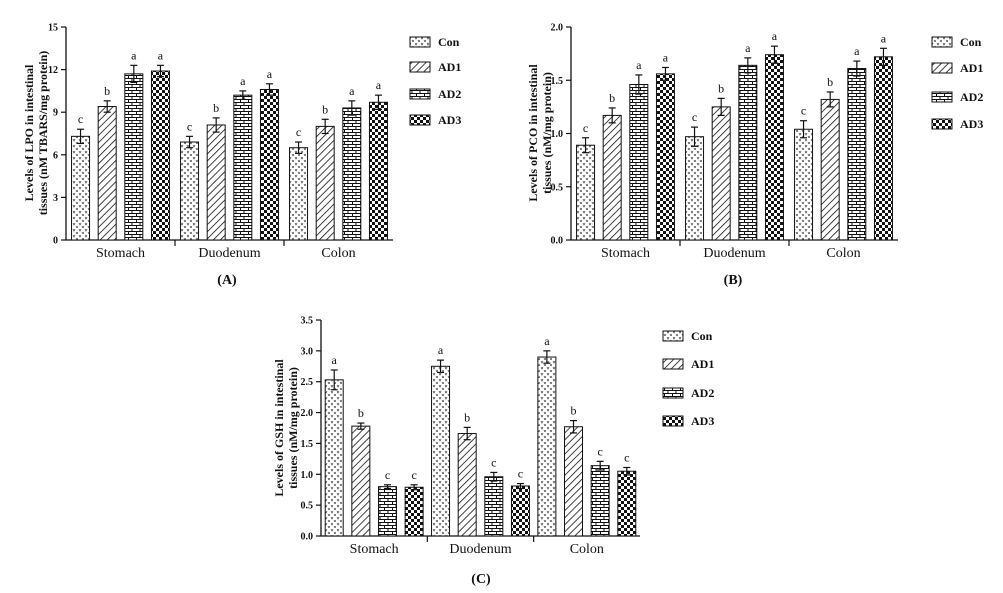 This screenshot has height=593, width=1003. What do you see at coordinates (307, 506) in the screenshot?
I see `y-tick-label: 0.5` at bounding box center [307, 506].